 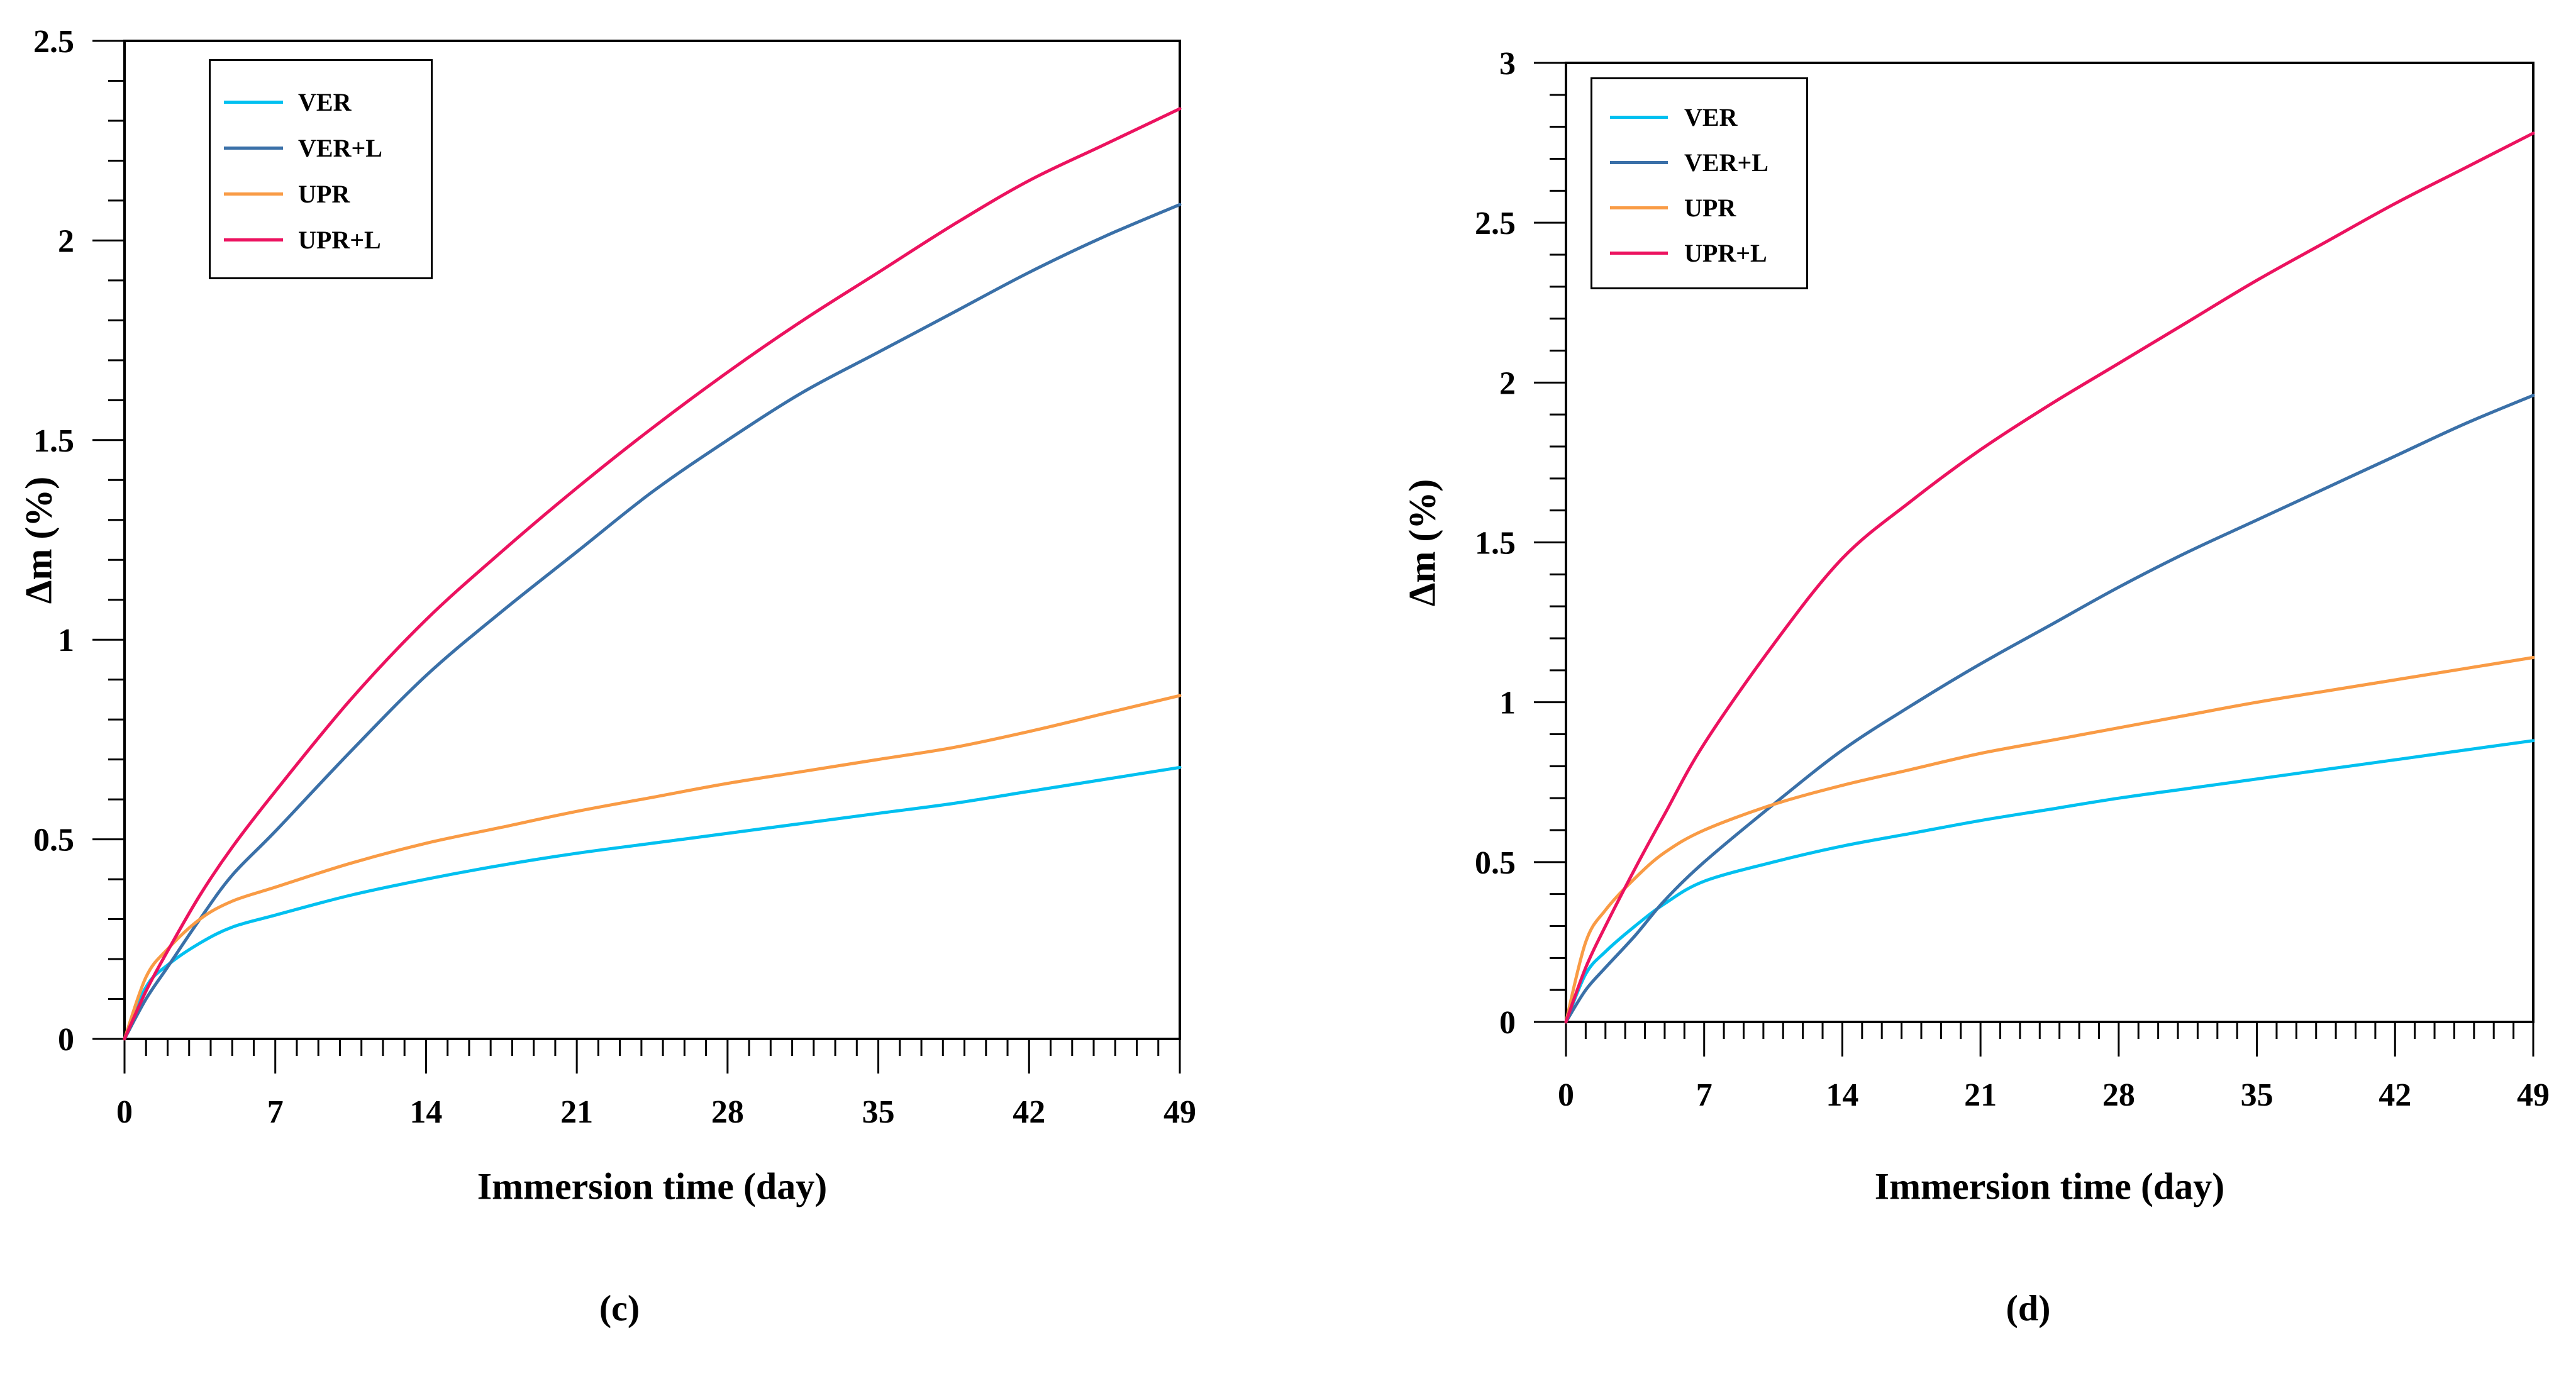 I want to click on chart-d-x-axis-title: Immersion time (day), so click(x=2049, y=1186).